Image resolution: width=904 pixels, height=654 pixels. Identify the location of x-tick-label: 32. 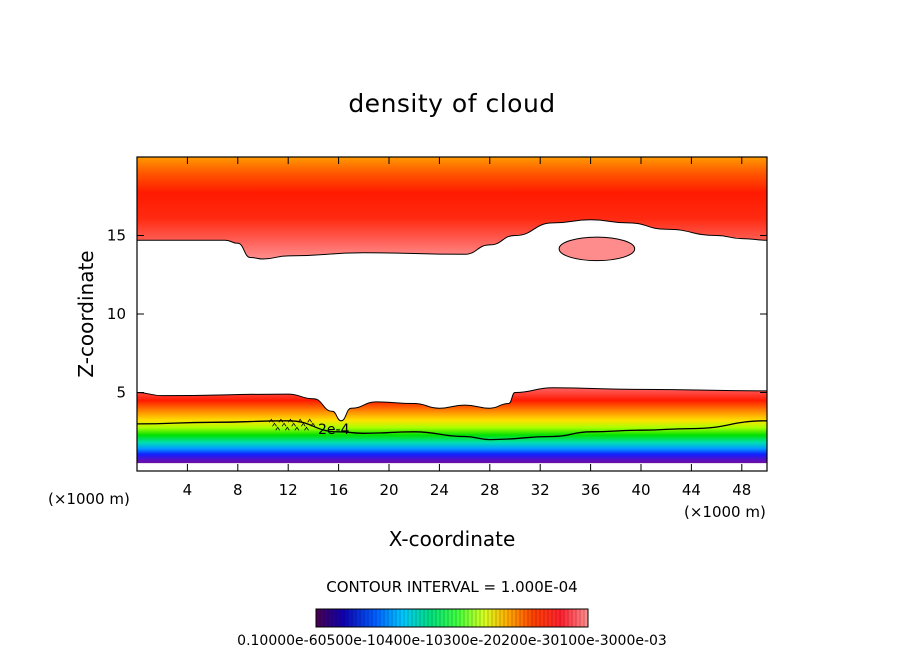
(540, 490).